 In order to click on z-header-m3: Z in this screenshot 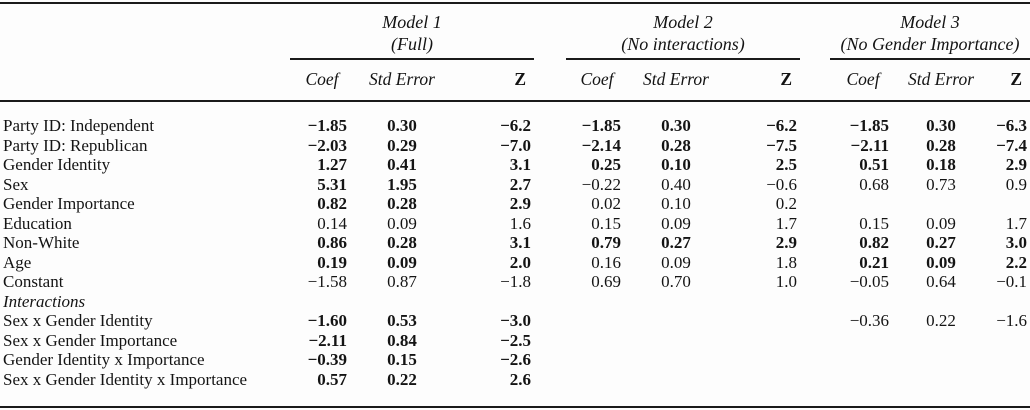, I will do `click(1008, 80)`.